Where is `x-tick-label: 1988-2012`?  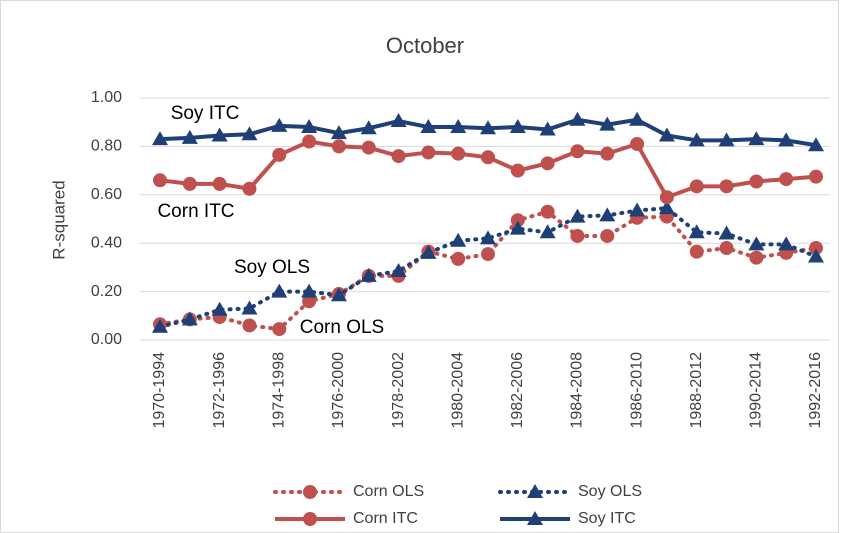 x-tick-label: 1988-2012 is located at coordinates (696, 390).